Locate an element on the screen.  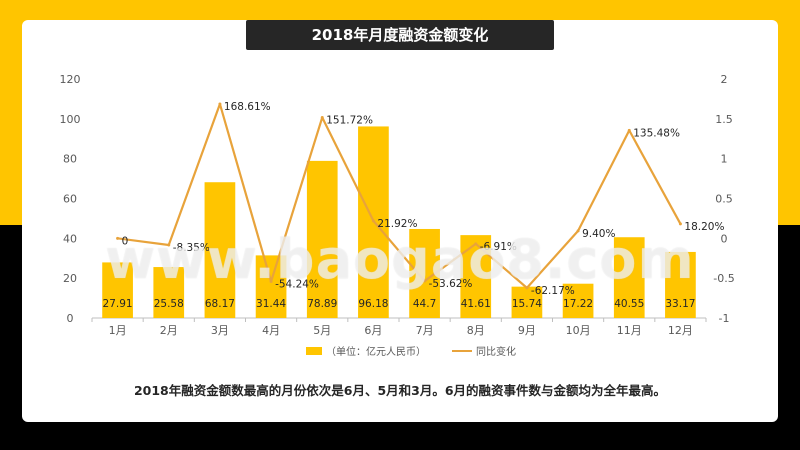
y-left-tick-label: 80 is located at coordinates (70, 159).